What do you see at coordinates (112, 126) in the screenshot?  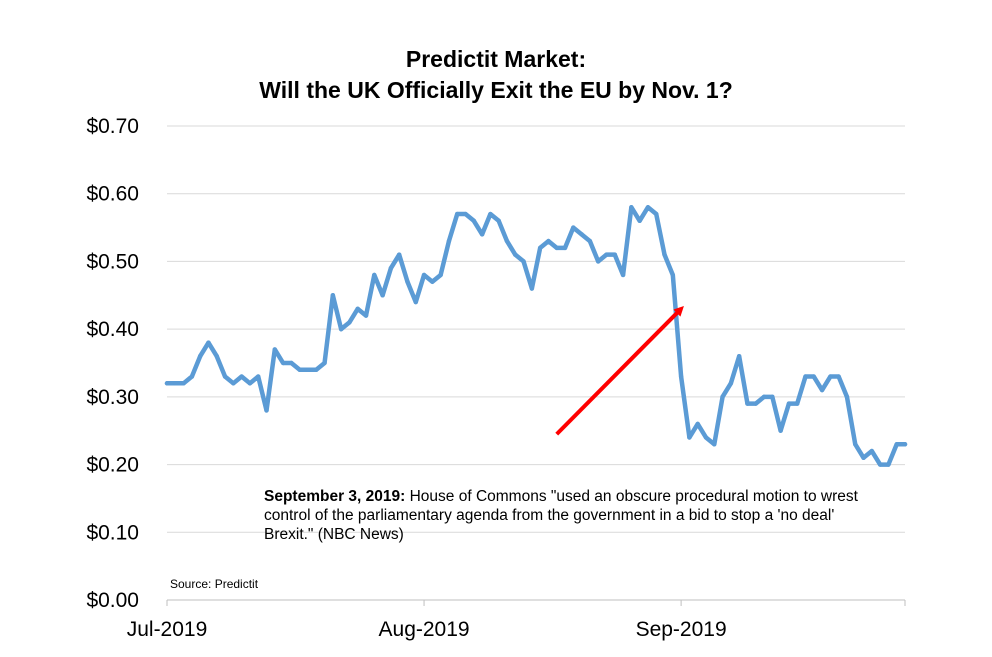 I see `y-tick-label: $0.70` at bounding box center [112, 126].